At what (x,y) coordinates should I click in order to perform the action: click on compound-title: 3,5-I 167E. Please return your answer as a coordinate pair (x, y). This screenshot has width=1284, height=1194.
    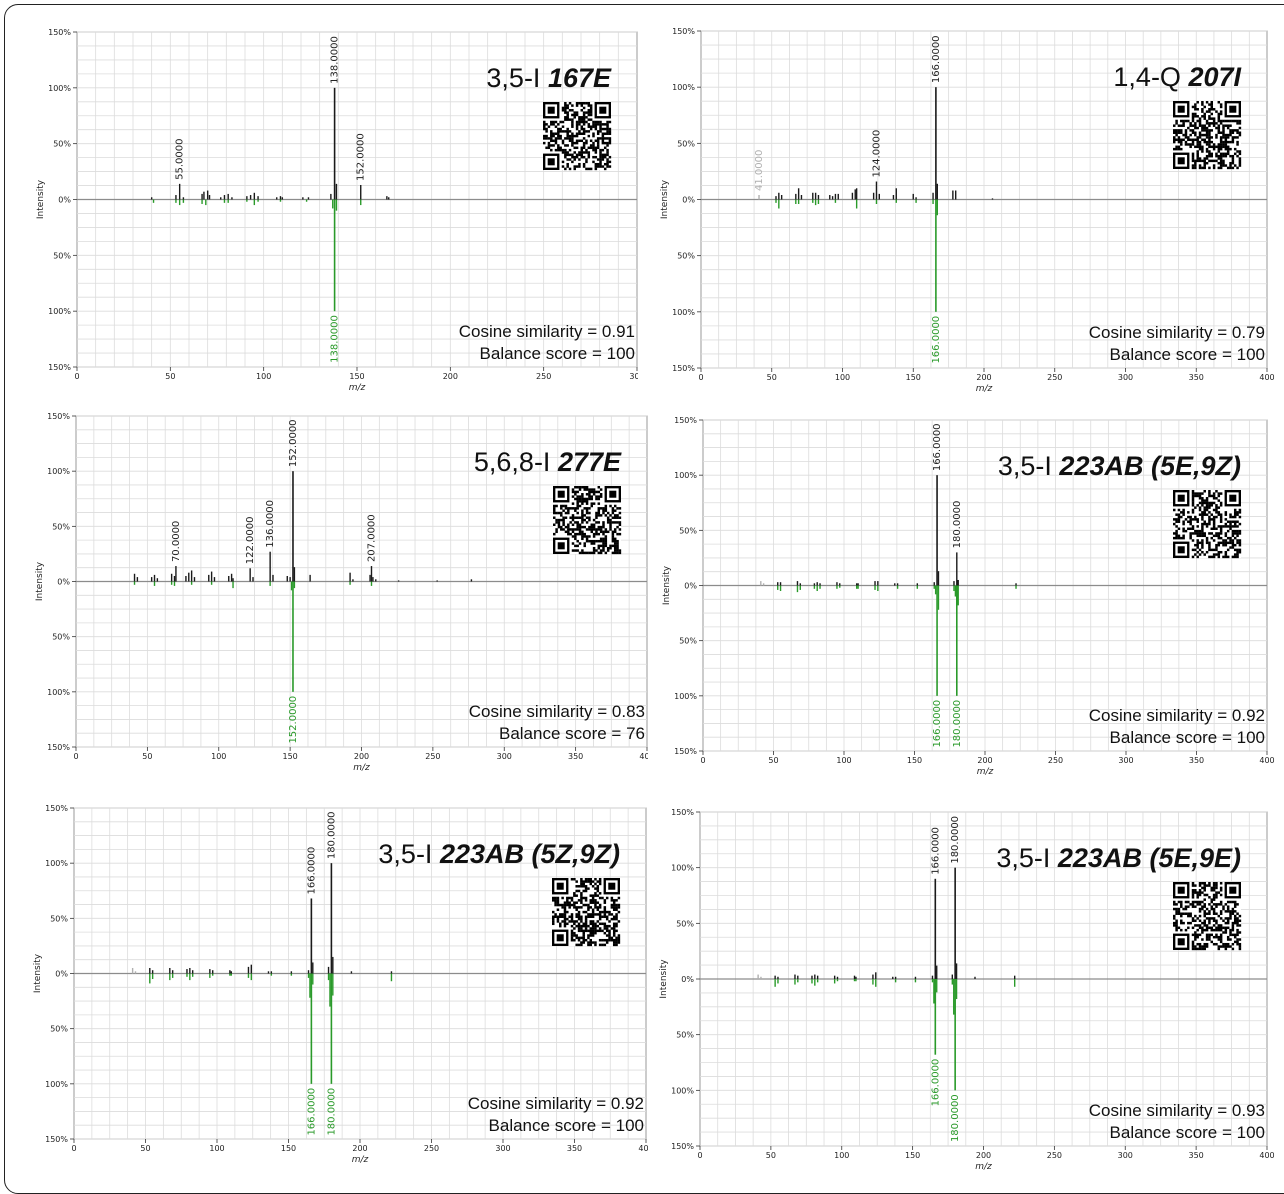
    Looking at the image, I should click on (549, 78).